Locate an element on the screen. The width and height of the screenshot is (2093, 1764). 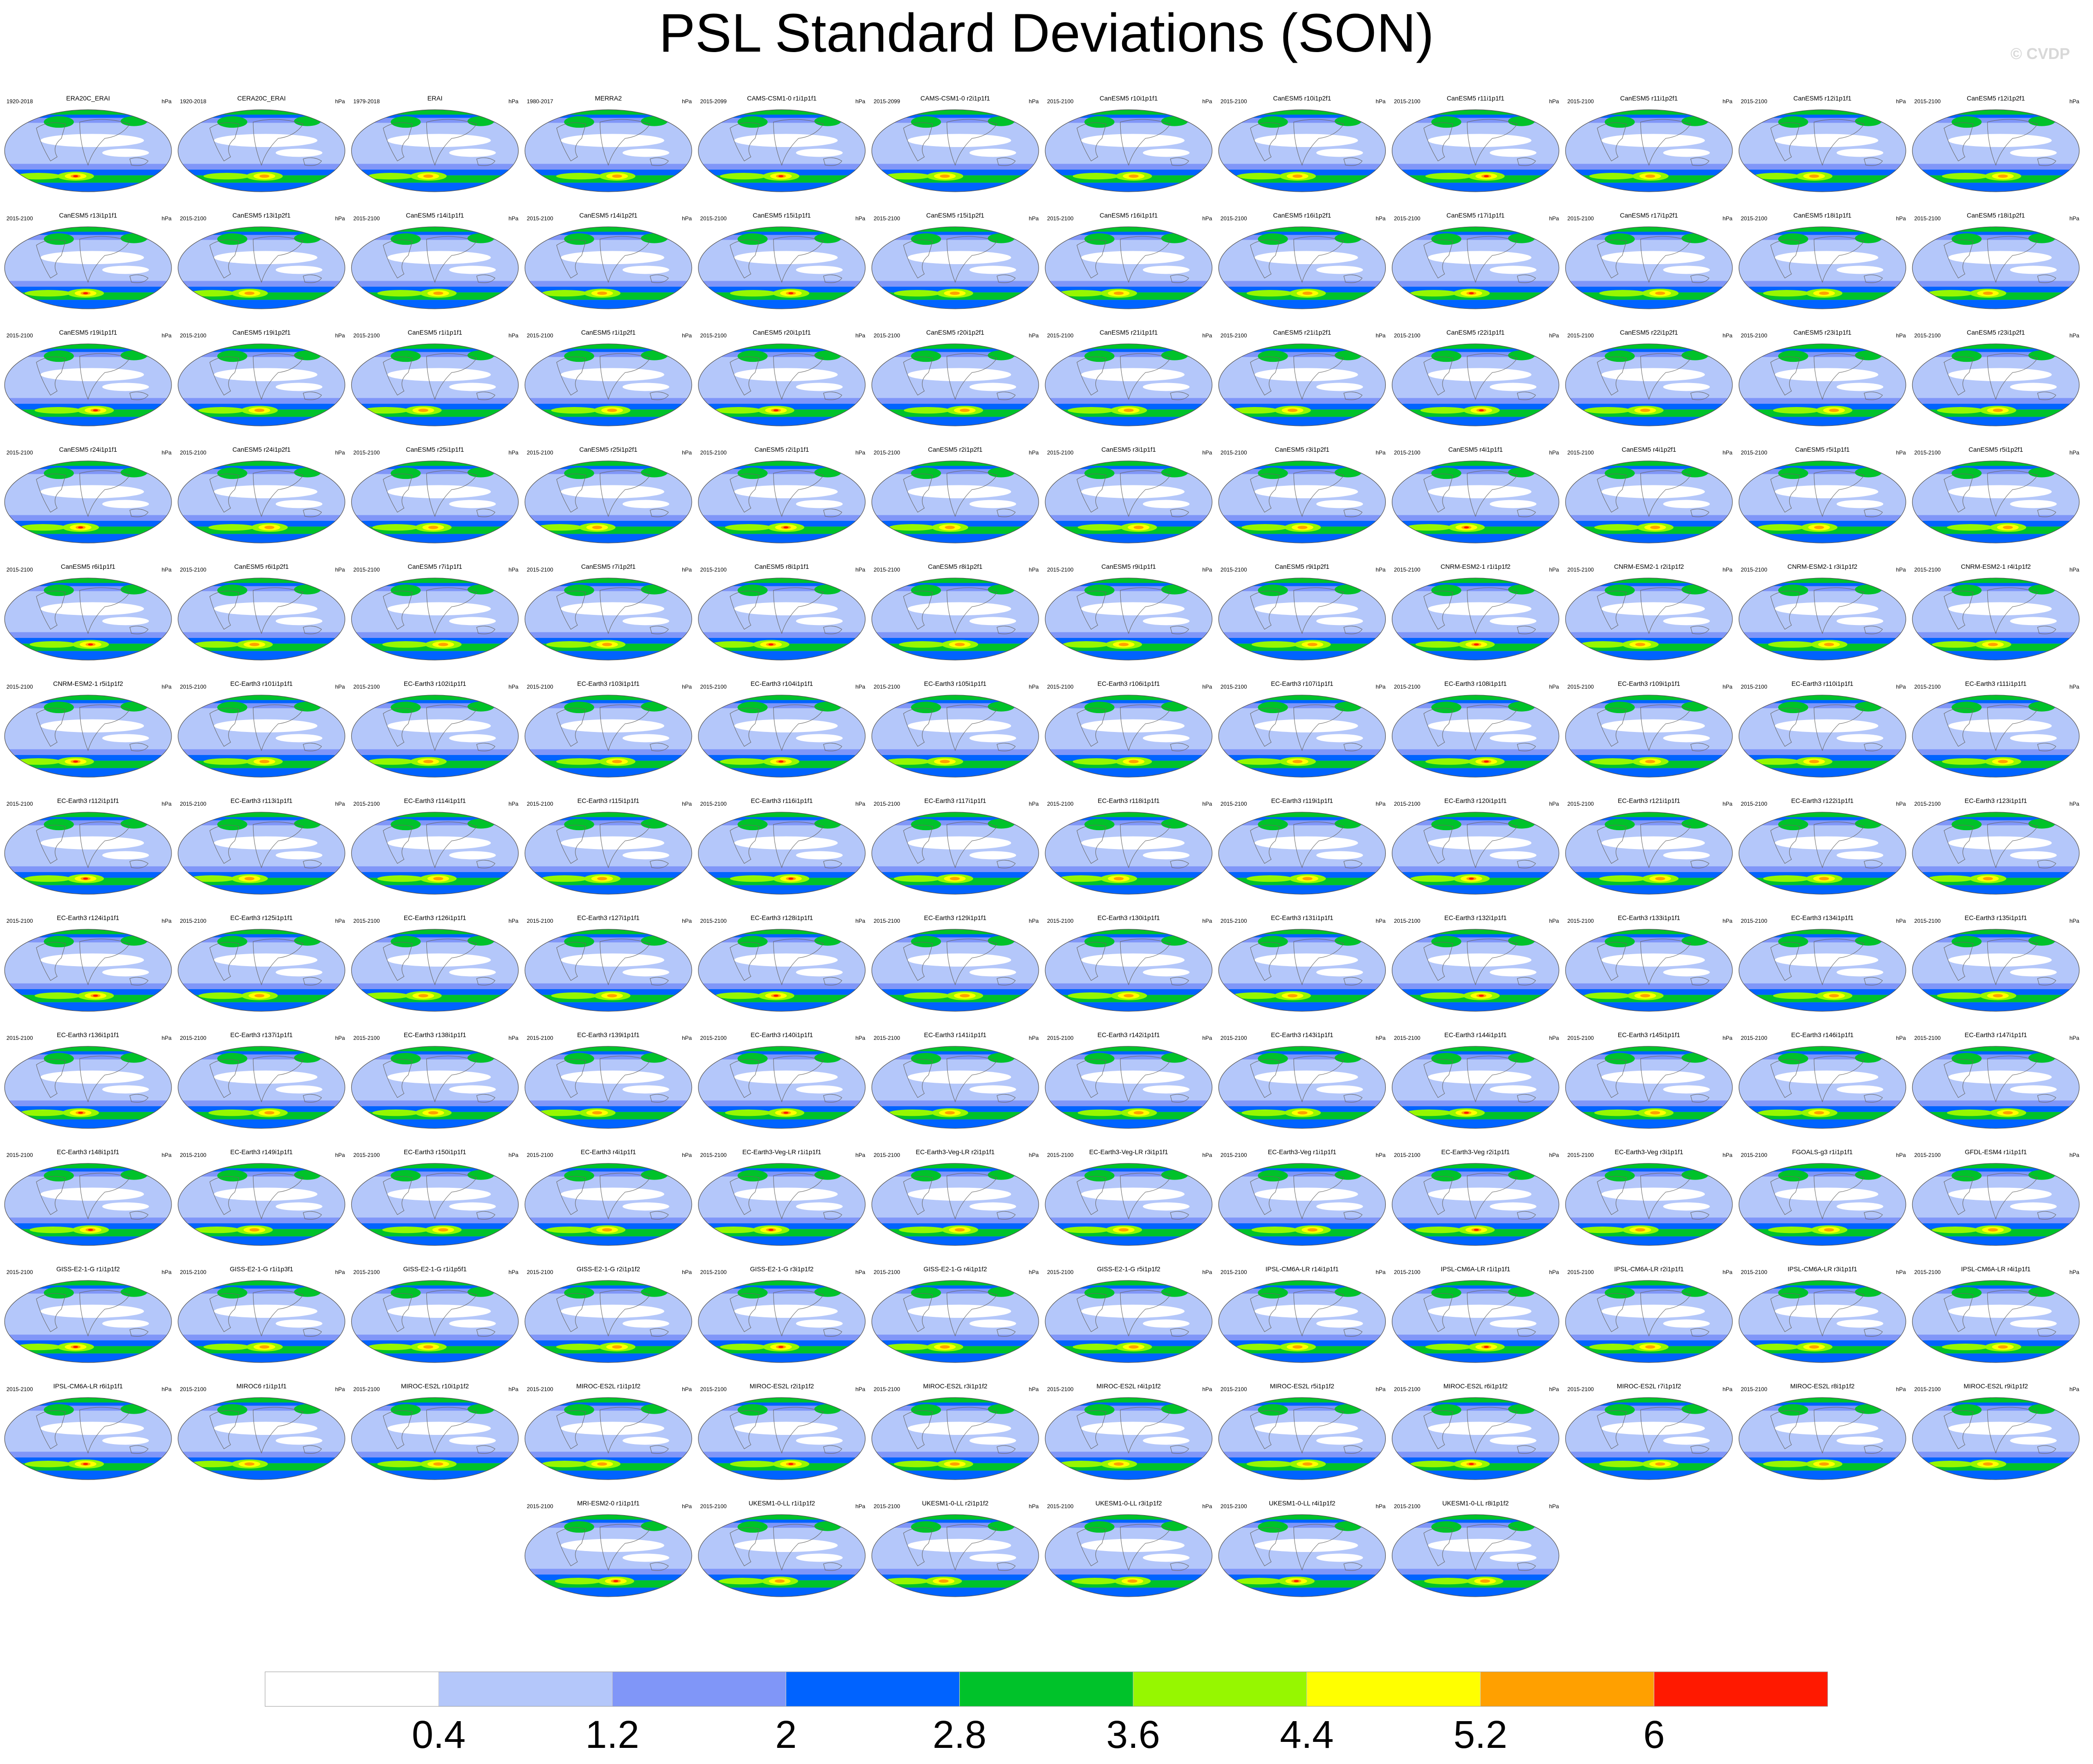
panel-title: EC-Earth3-Veg-LR r2i1p1f1 is located at coordinates (955, 1152).